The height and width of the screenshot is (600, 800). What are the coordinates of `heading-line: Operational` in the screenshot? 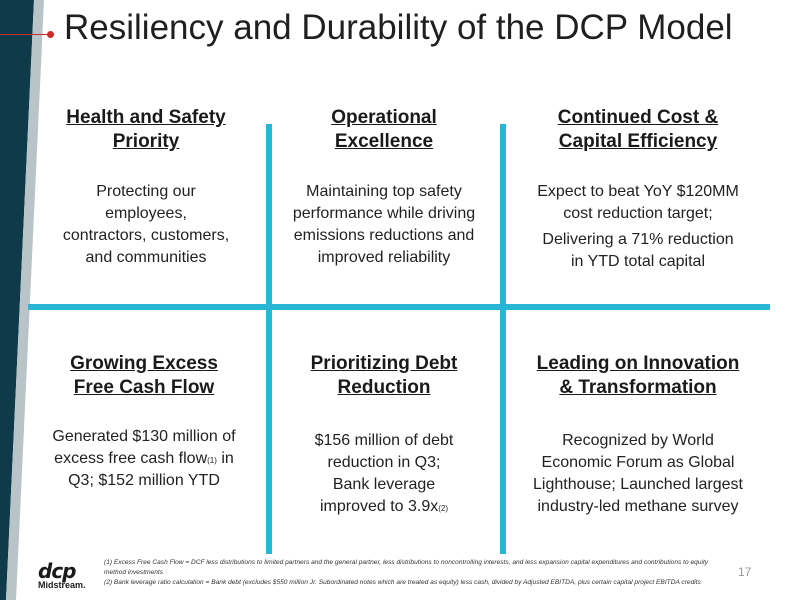 It's located at (384, 117).